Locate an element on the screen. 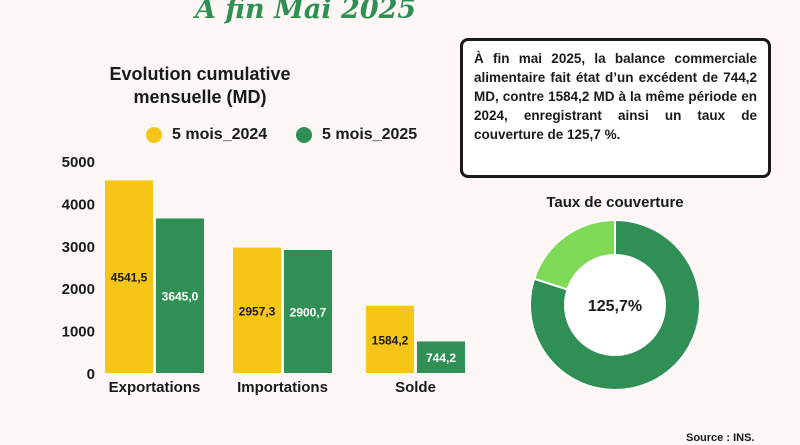 Image resolution: width=800 pixels, height=445 pixels. x-category-label: Exportations is located at coordinates (155, 387).